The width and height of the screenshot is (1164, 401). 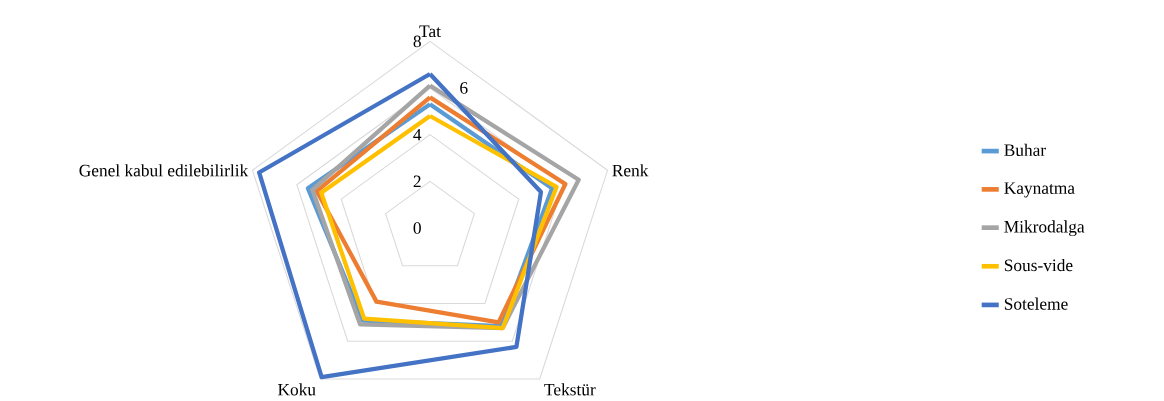 I want to click on legend-label: Buhar, so click(x=1025, y=149).